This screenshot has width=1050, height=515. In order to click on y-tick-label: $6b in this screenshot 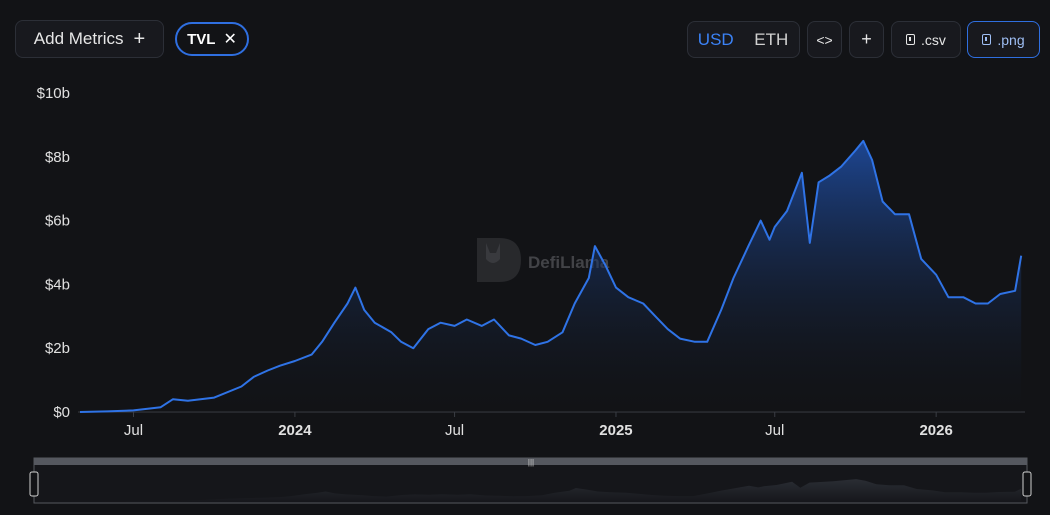, I will do `click(57, 221)`.